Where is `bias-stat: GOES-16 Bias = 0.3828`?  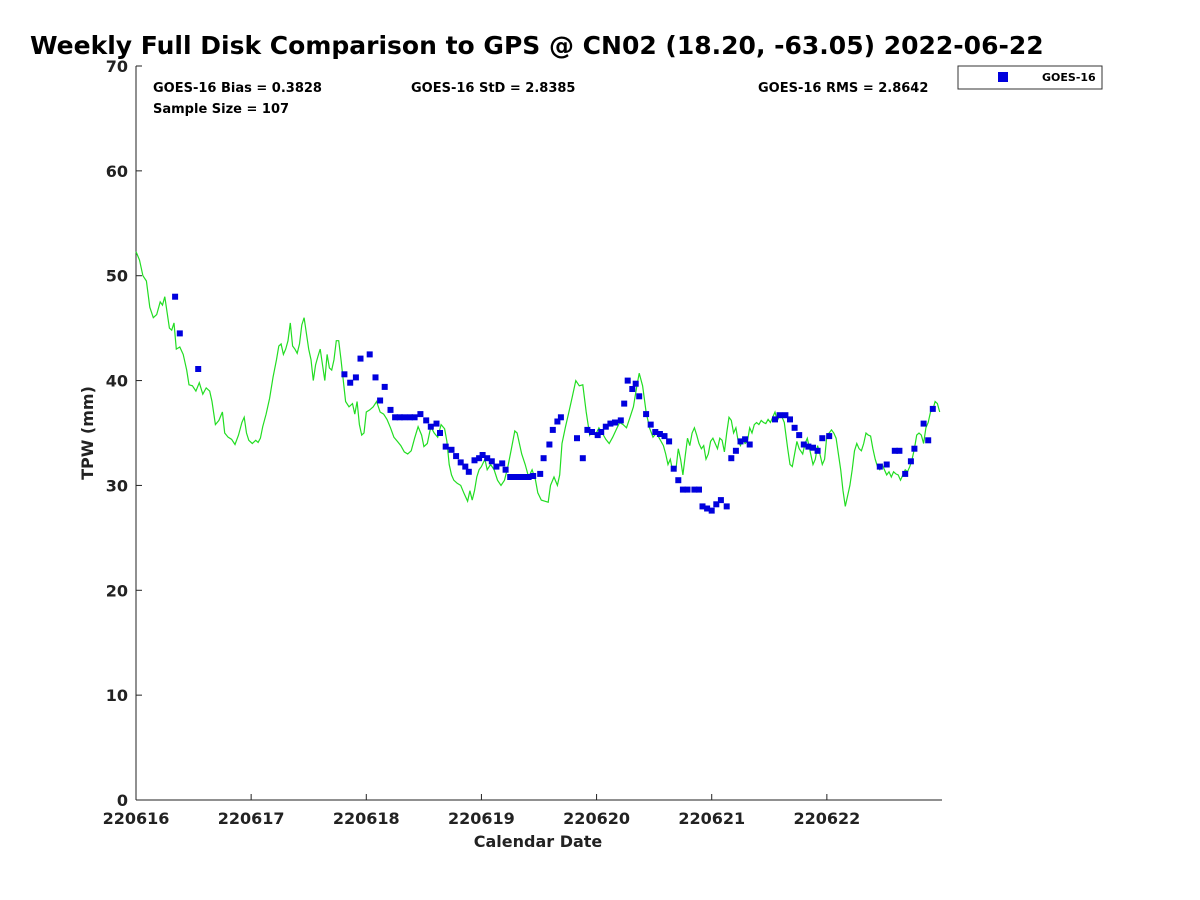
bias-stat: GOES-16 Bias = 0.3828 is located at coordinates (237, 88).